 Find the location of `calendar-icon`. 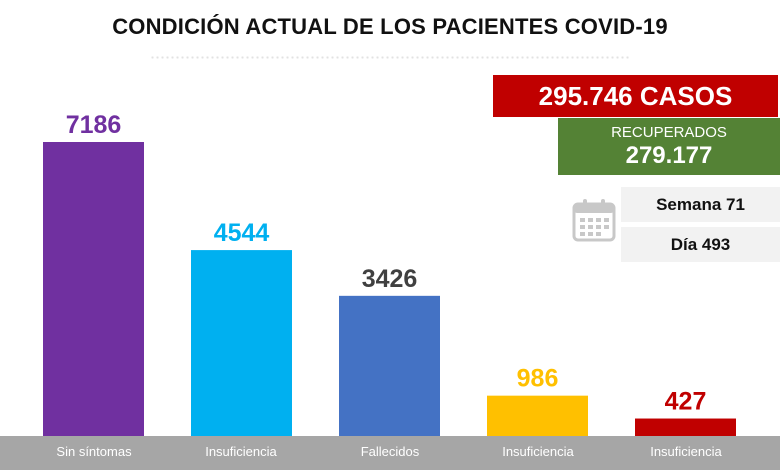

calendar-icon is located at coordinates (594, 220).